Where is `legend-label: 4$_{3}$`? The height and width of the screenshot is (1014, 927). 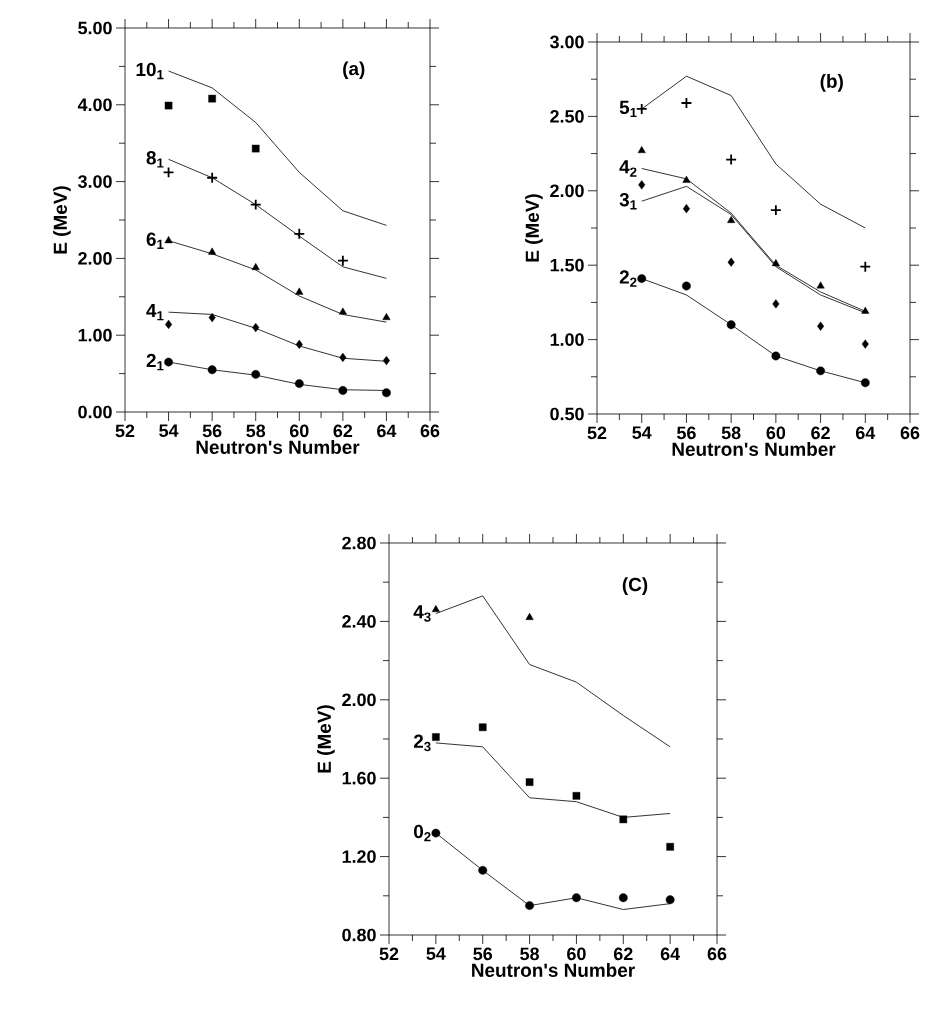
legend-label: 4$_{3}$ is located at coordinates (422, 613).